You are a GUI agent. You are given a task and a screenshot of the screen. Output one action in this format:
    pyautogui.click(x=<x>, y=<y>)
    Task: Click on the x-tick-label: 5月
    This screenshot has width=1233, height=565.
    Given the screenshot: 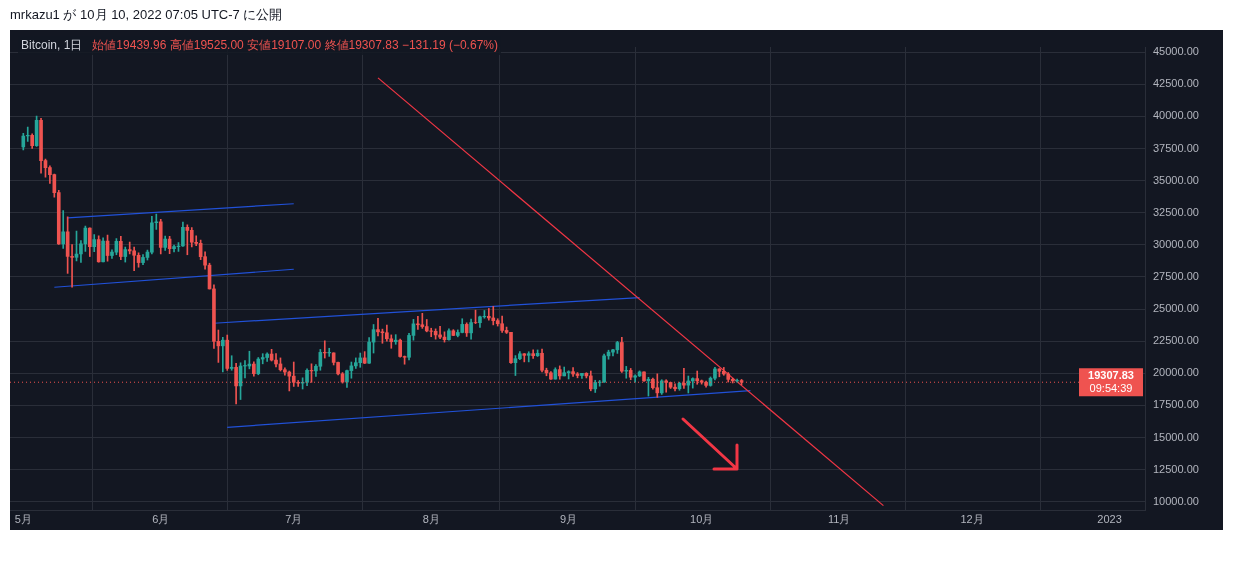 What is the action you would take?
    pyautogui.click(x=23, y=519)
    